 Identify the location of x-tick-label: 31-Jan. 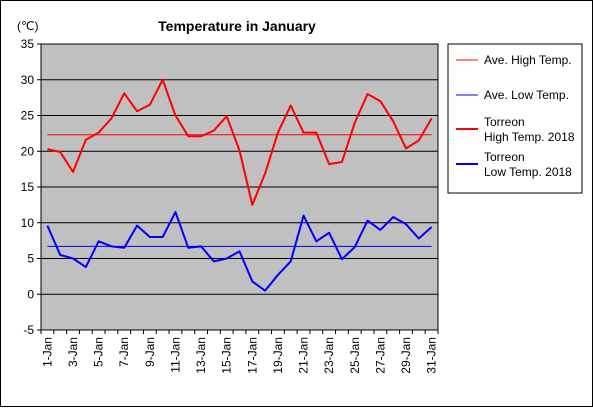
(432, 355).